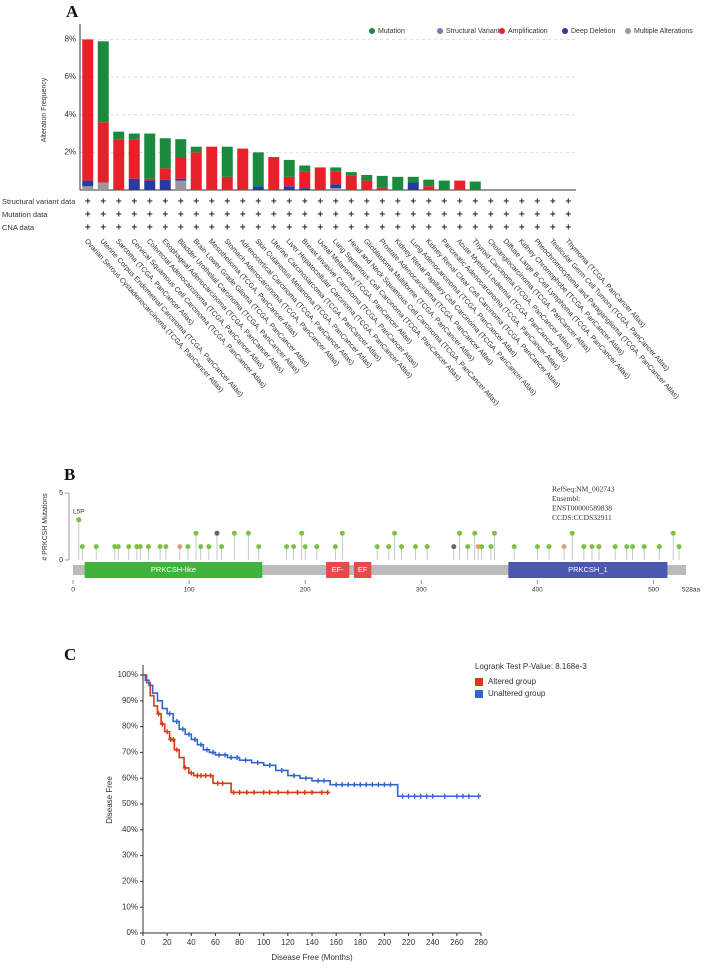 Image resolution: width=708 pixels, height=972 pixels. What do you see at coordinates (61, 493) in the screenshot?
I see `y-tick-label: 5` at bounding box center [61, 493].